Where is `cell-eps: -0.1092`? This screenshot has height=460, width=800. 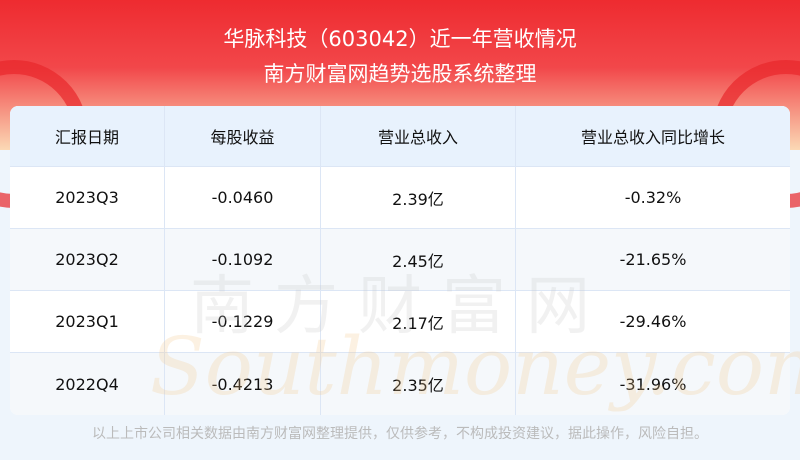 cell-eps: -0.1092 is located at coordinates (243, 259).